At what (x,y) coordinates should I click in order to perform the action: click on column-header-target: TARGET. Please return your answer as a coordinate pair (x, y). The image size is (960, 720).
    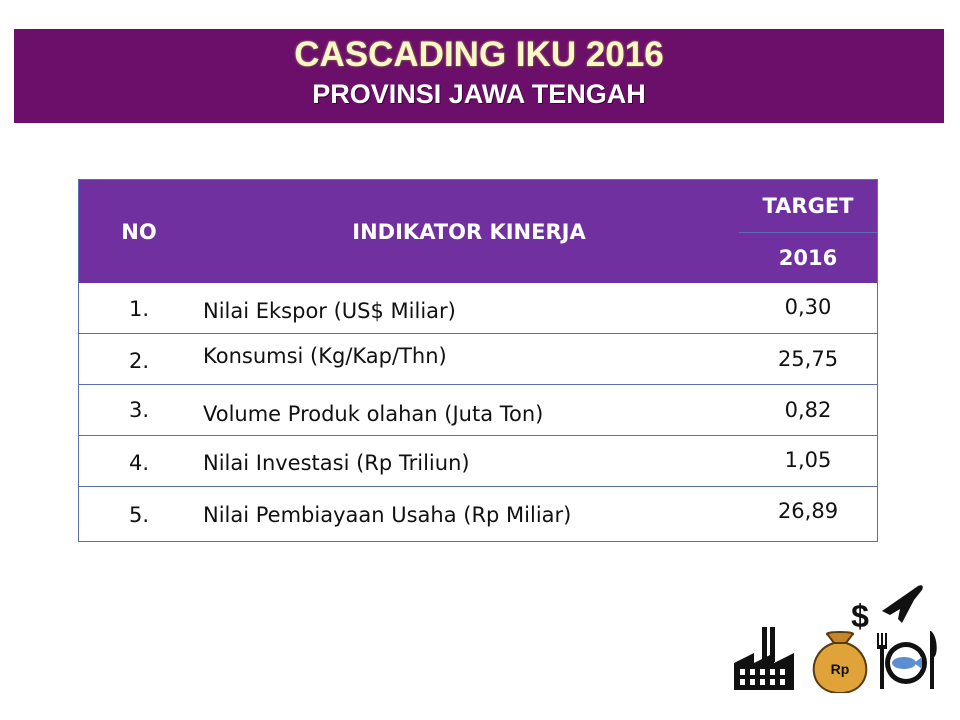
    Looking at the image, I should click on (808, 206).